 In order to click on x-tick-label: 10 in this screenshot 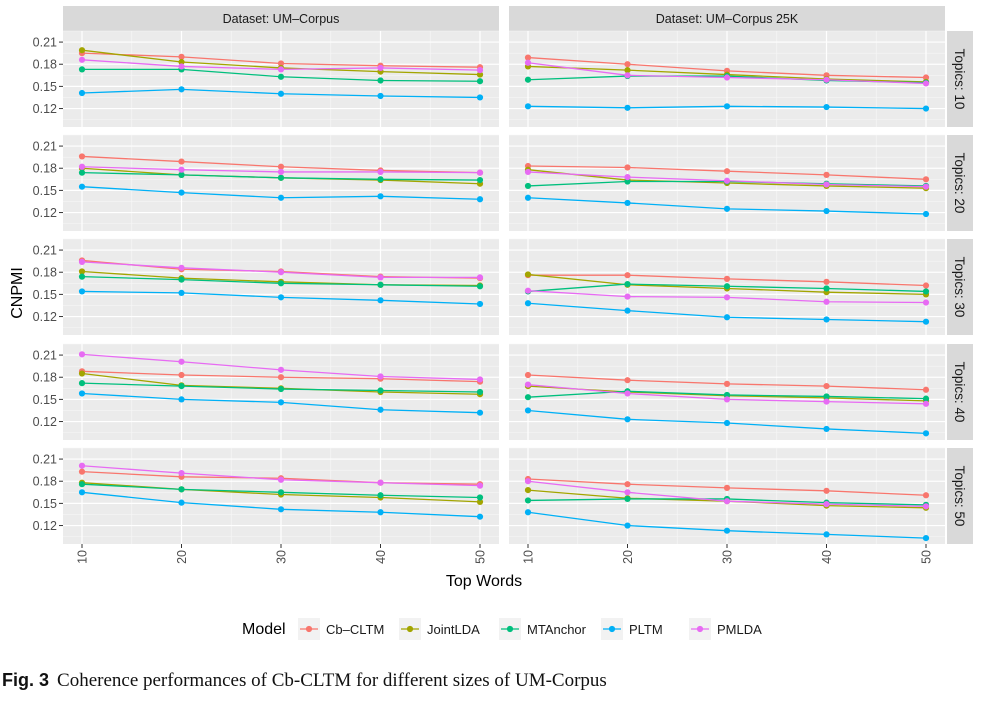, I will do `click(83, 557)`.